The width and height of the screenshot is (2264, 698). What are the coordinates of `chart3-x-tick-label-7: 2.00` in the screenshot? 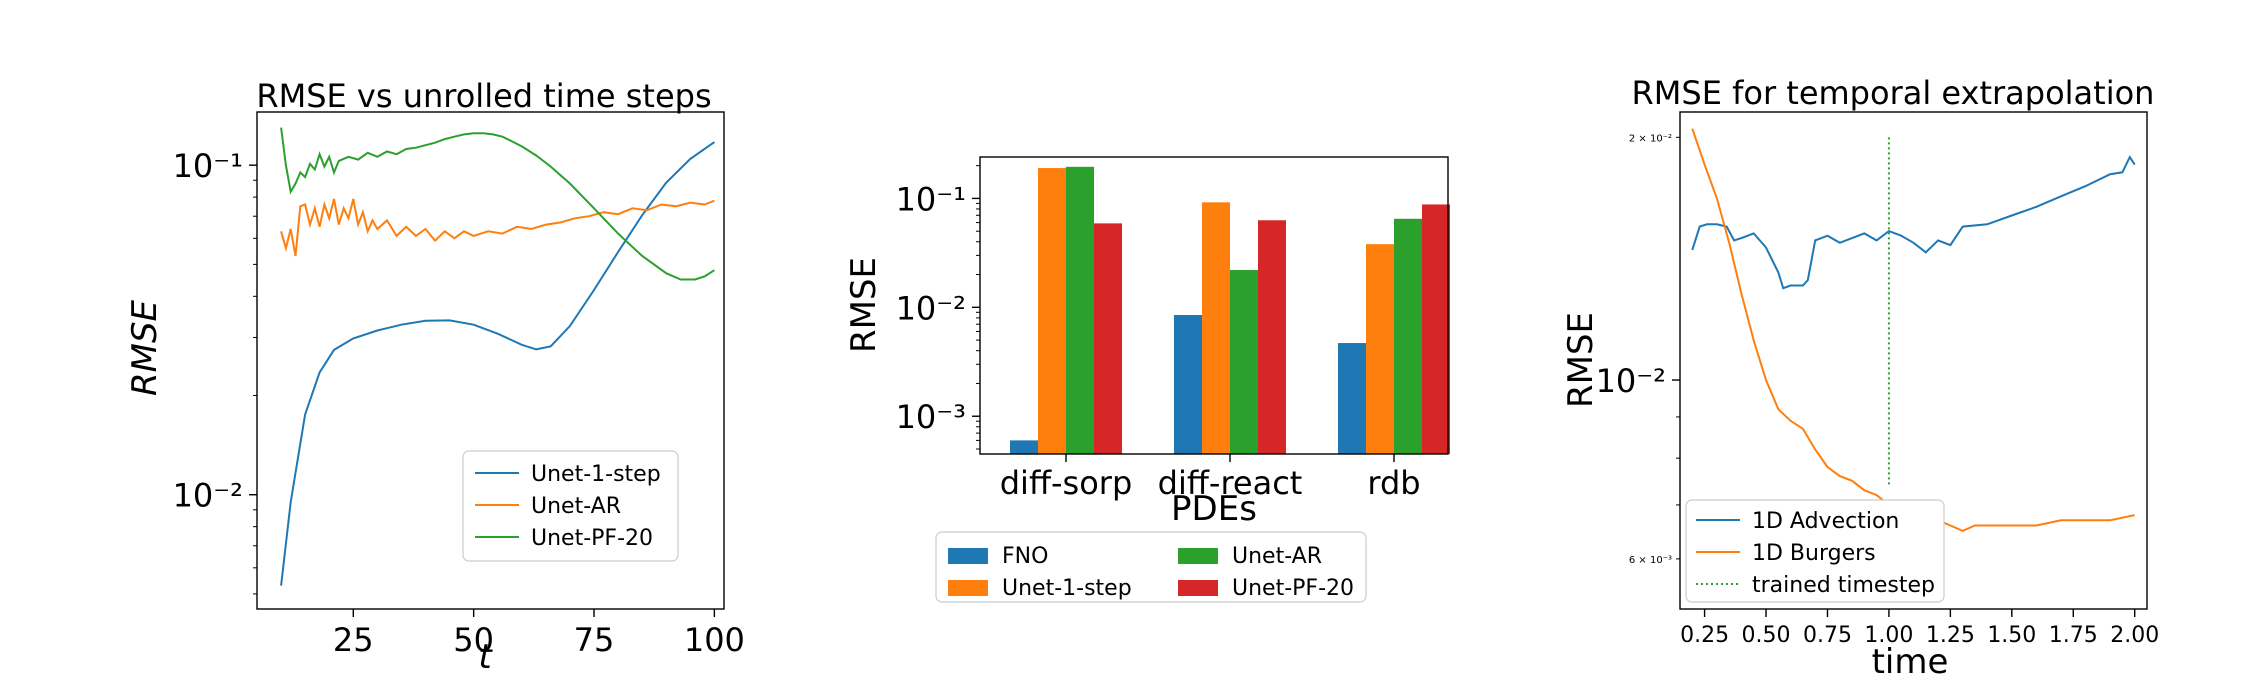 It's located at (2134, 635).